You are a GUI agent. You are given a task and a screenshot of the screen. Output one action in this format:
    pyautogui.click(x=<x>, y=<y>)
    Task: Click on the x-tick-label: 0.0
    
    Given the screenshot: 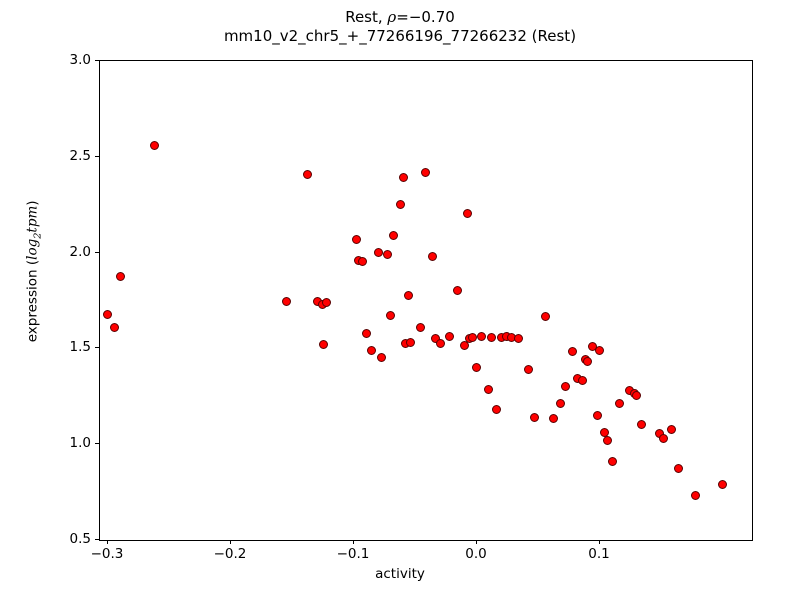 What is the action you would take?
    pyautogui.click(x=476, y=554)
    